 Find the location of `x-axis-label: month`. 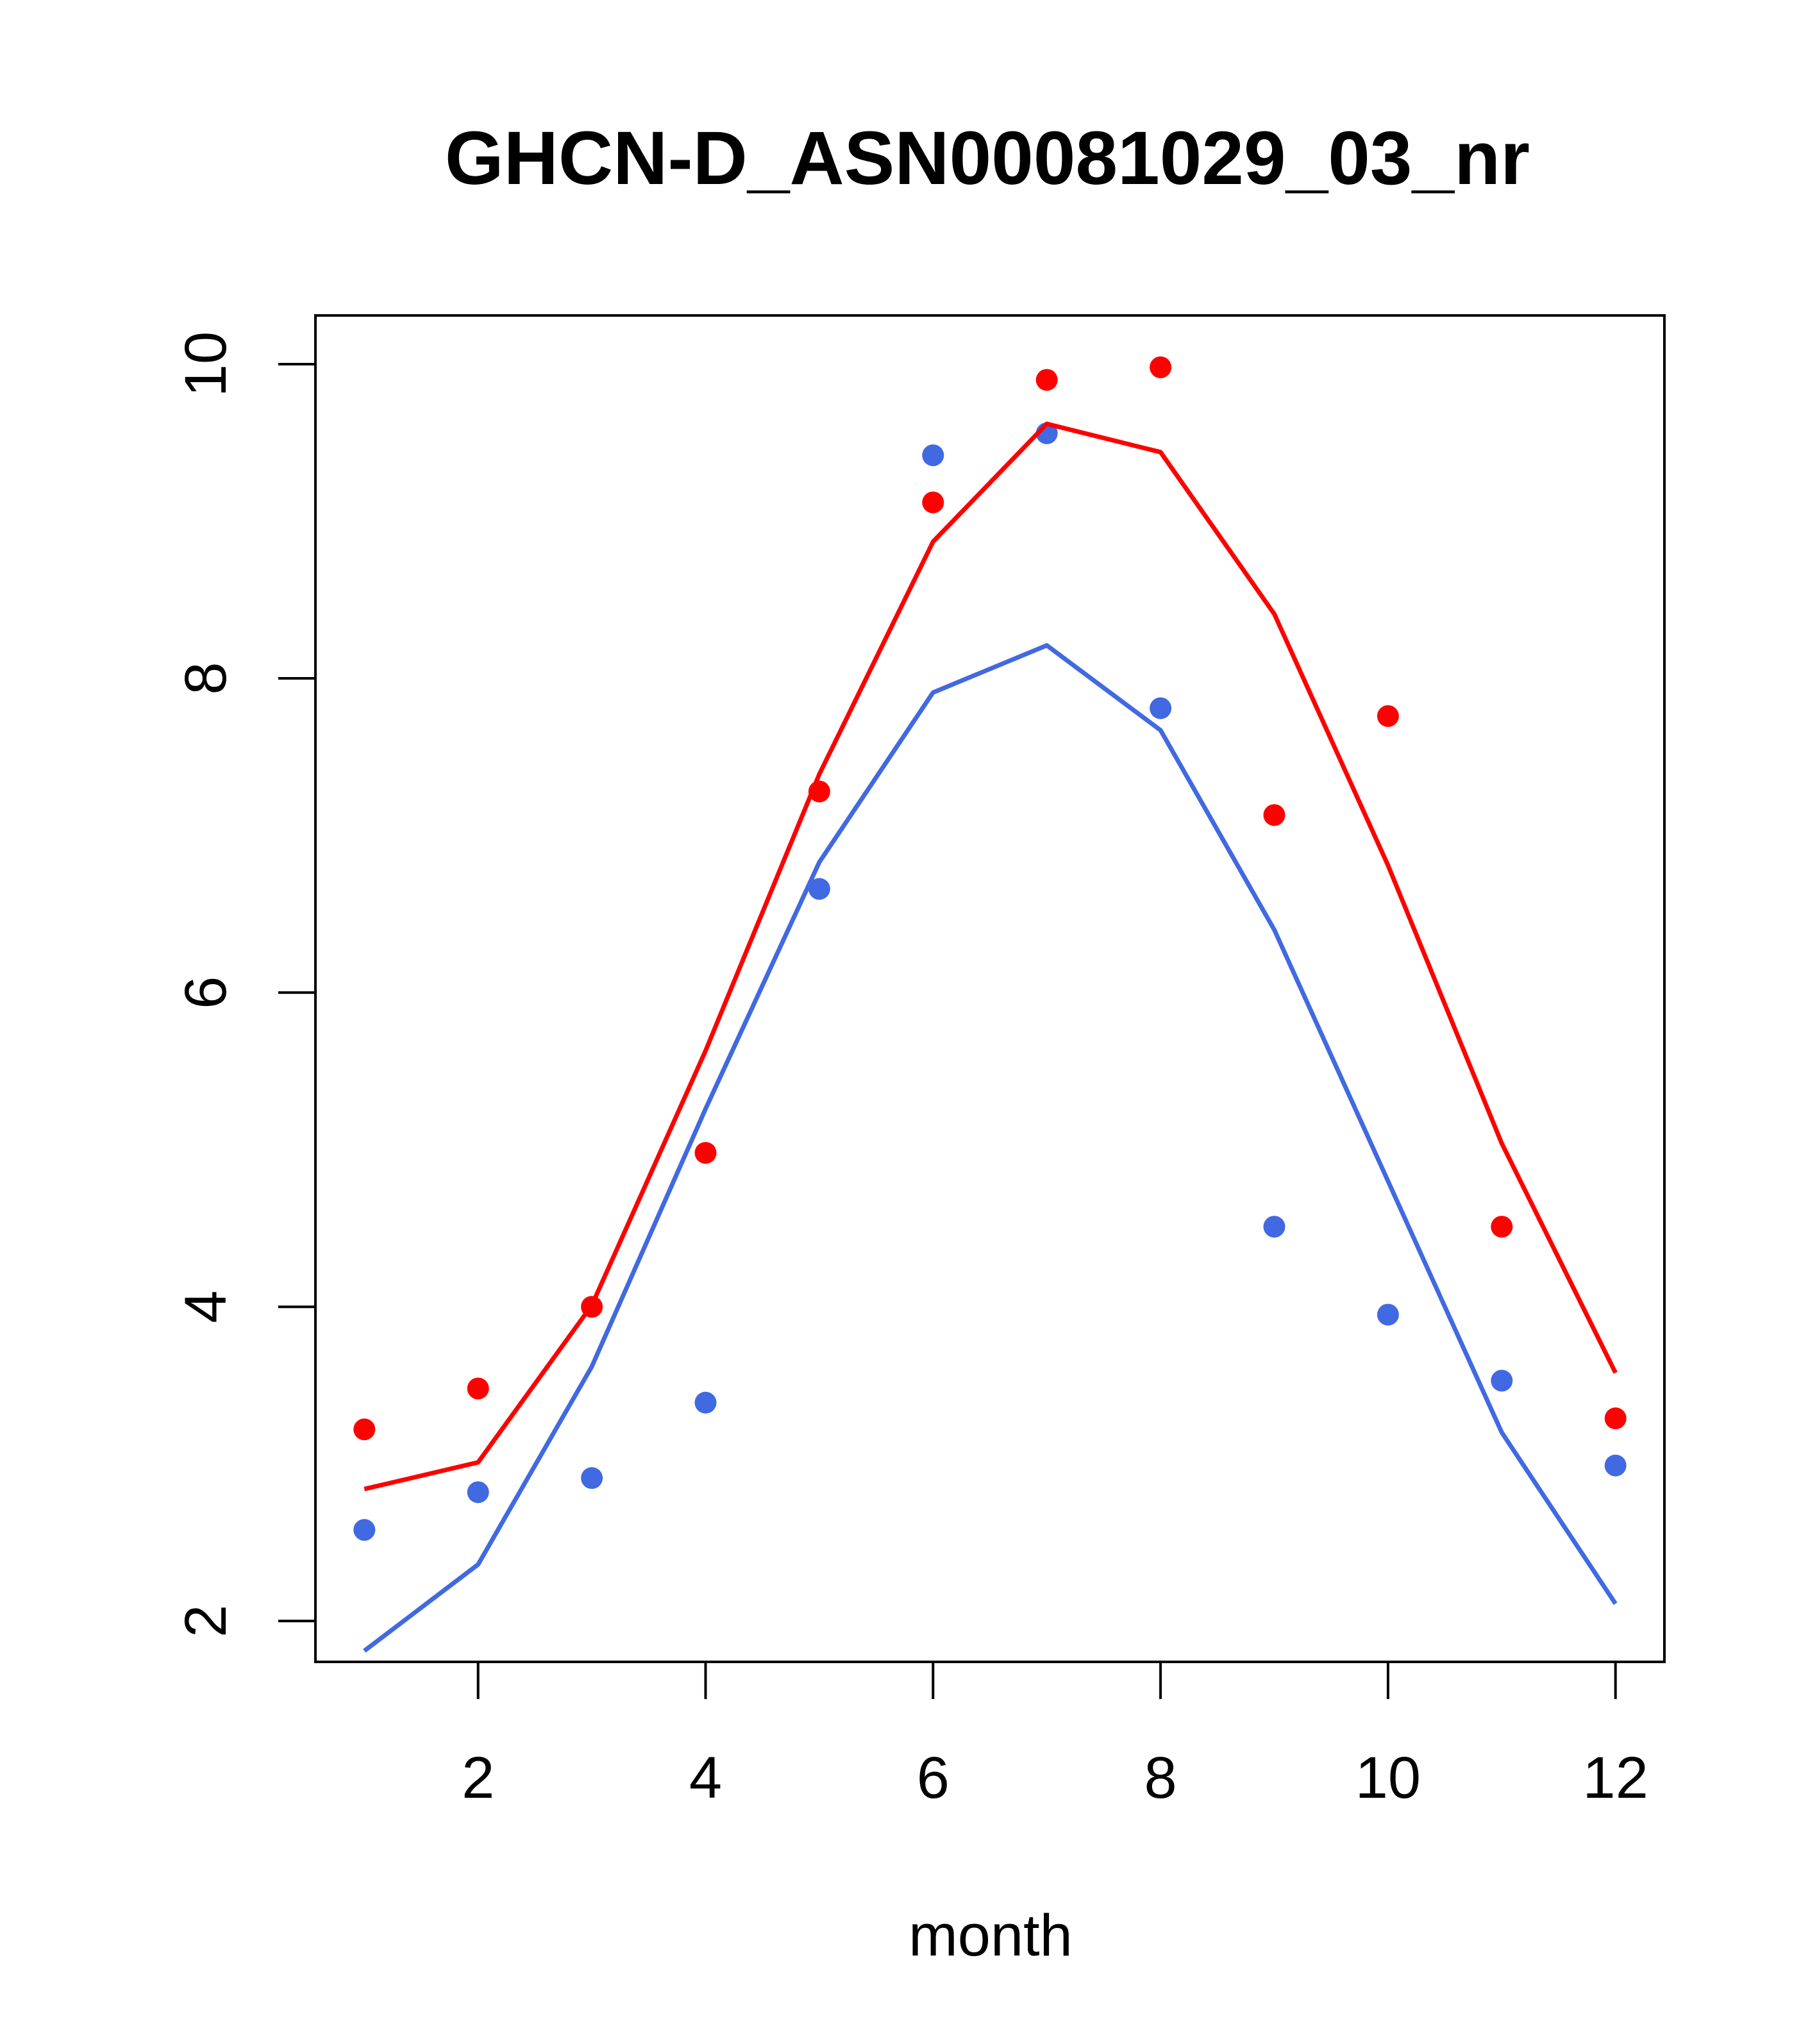

x-axis-label: month is located at coordinates (991, 1935).